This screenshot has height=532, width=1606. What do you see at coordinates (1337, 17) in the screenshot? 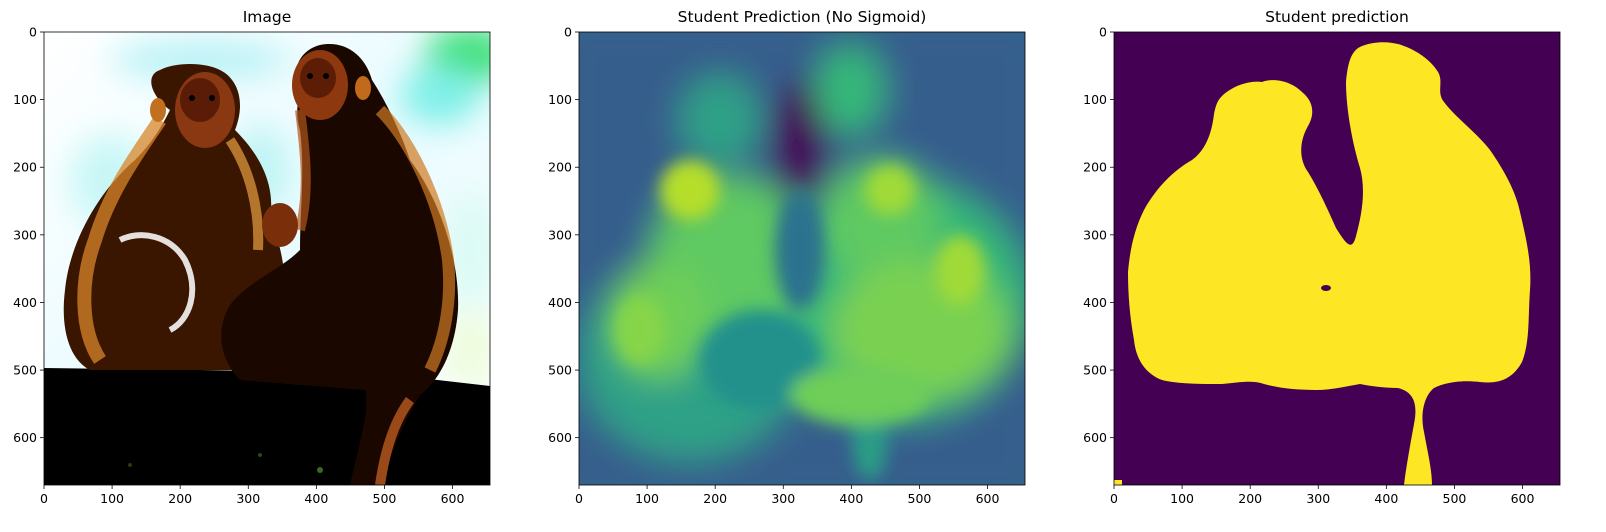
I see `panel-title: Student prediction` at bounding box center [1337, 17].